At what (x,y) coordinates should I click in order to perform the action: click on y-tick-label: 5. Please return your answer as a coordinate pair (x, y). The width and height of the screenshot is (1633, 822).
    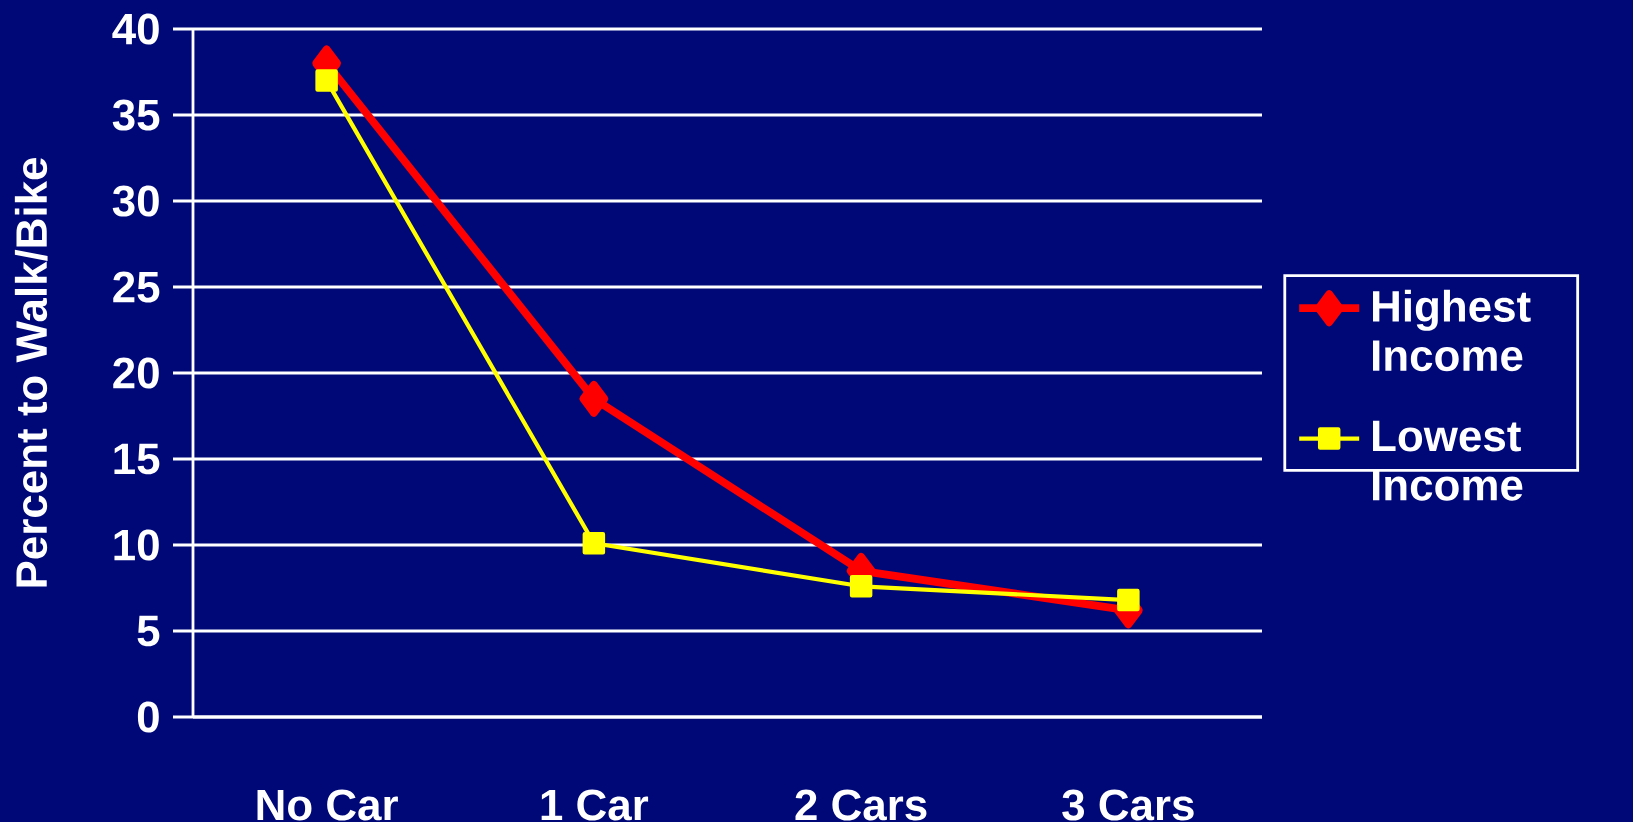
    Looking at the image, I should click on (148, 631).